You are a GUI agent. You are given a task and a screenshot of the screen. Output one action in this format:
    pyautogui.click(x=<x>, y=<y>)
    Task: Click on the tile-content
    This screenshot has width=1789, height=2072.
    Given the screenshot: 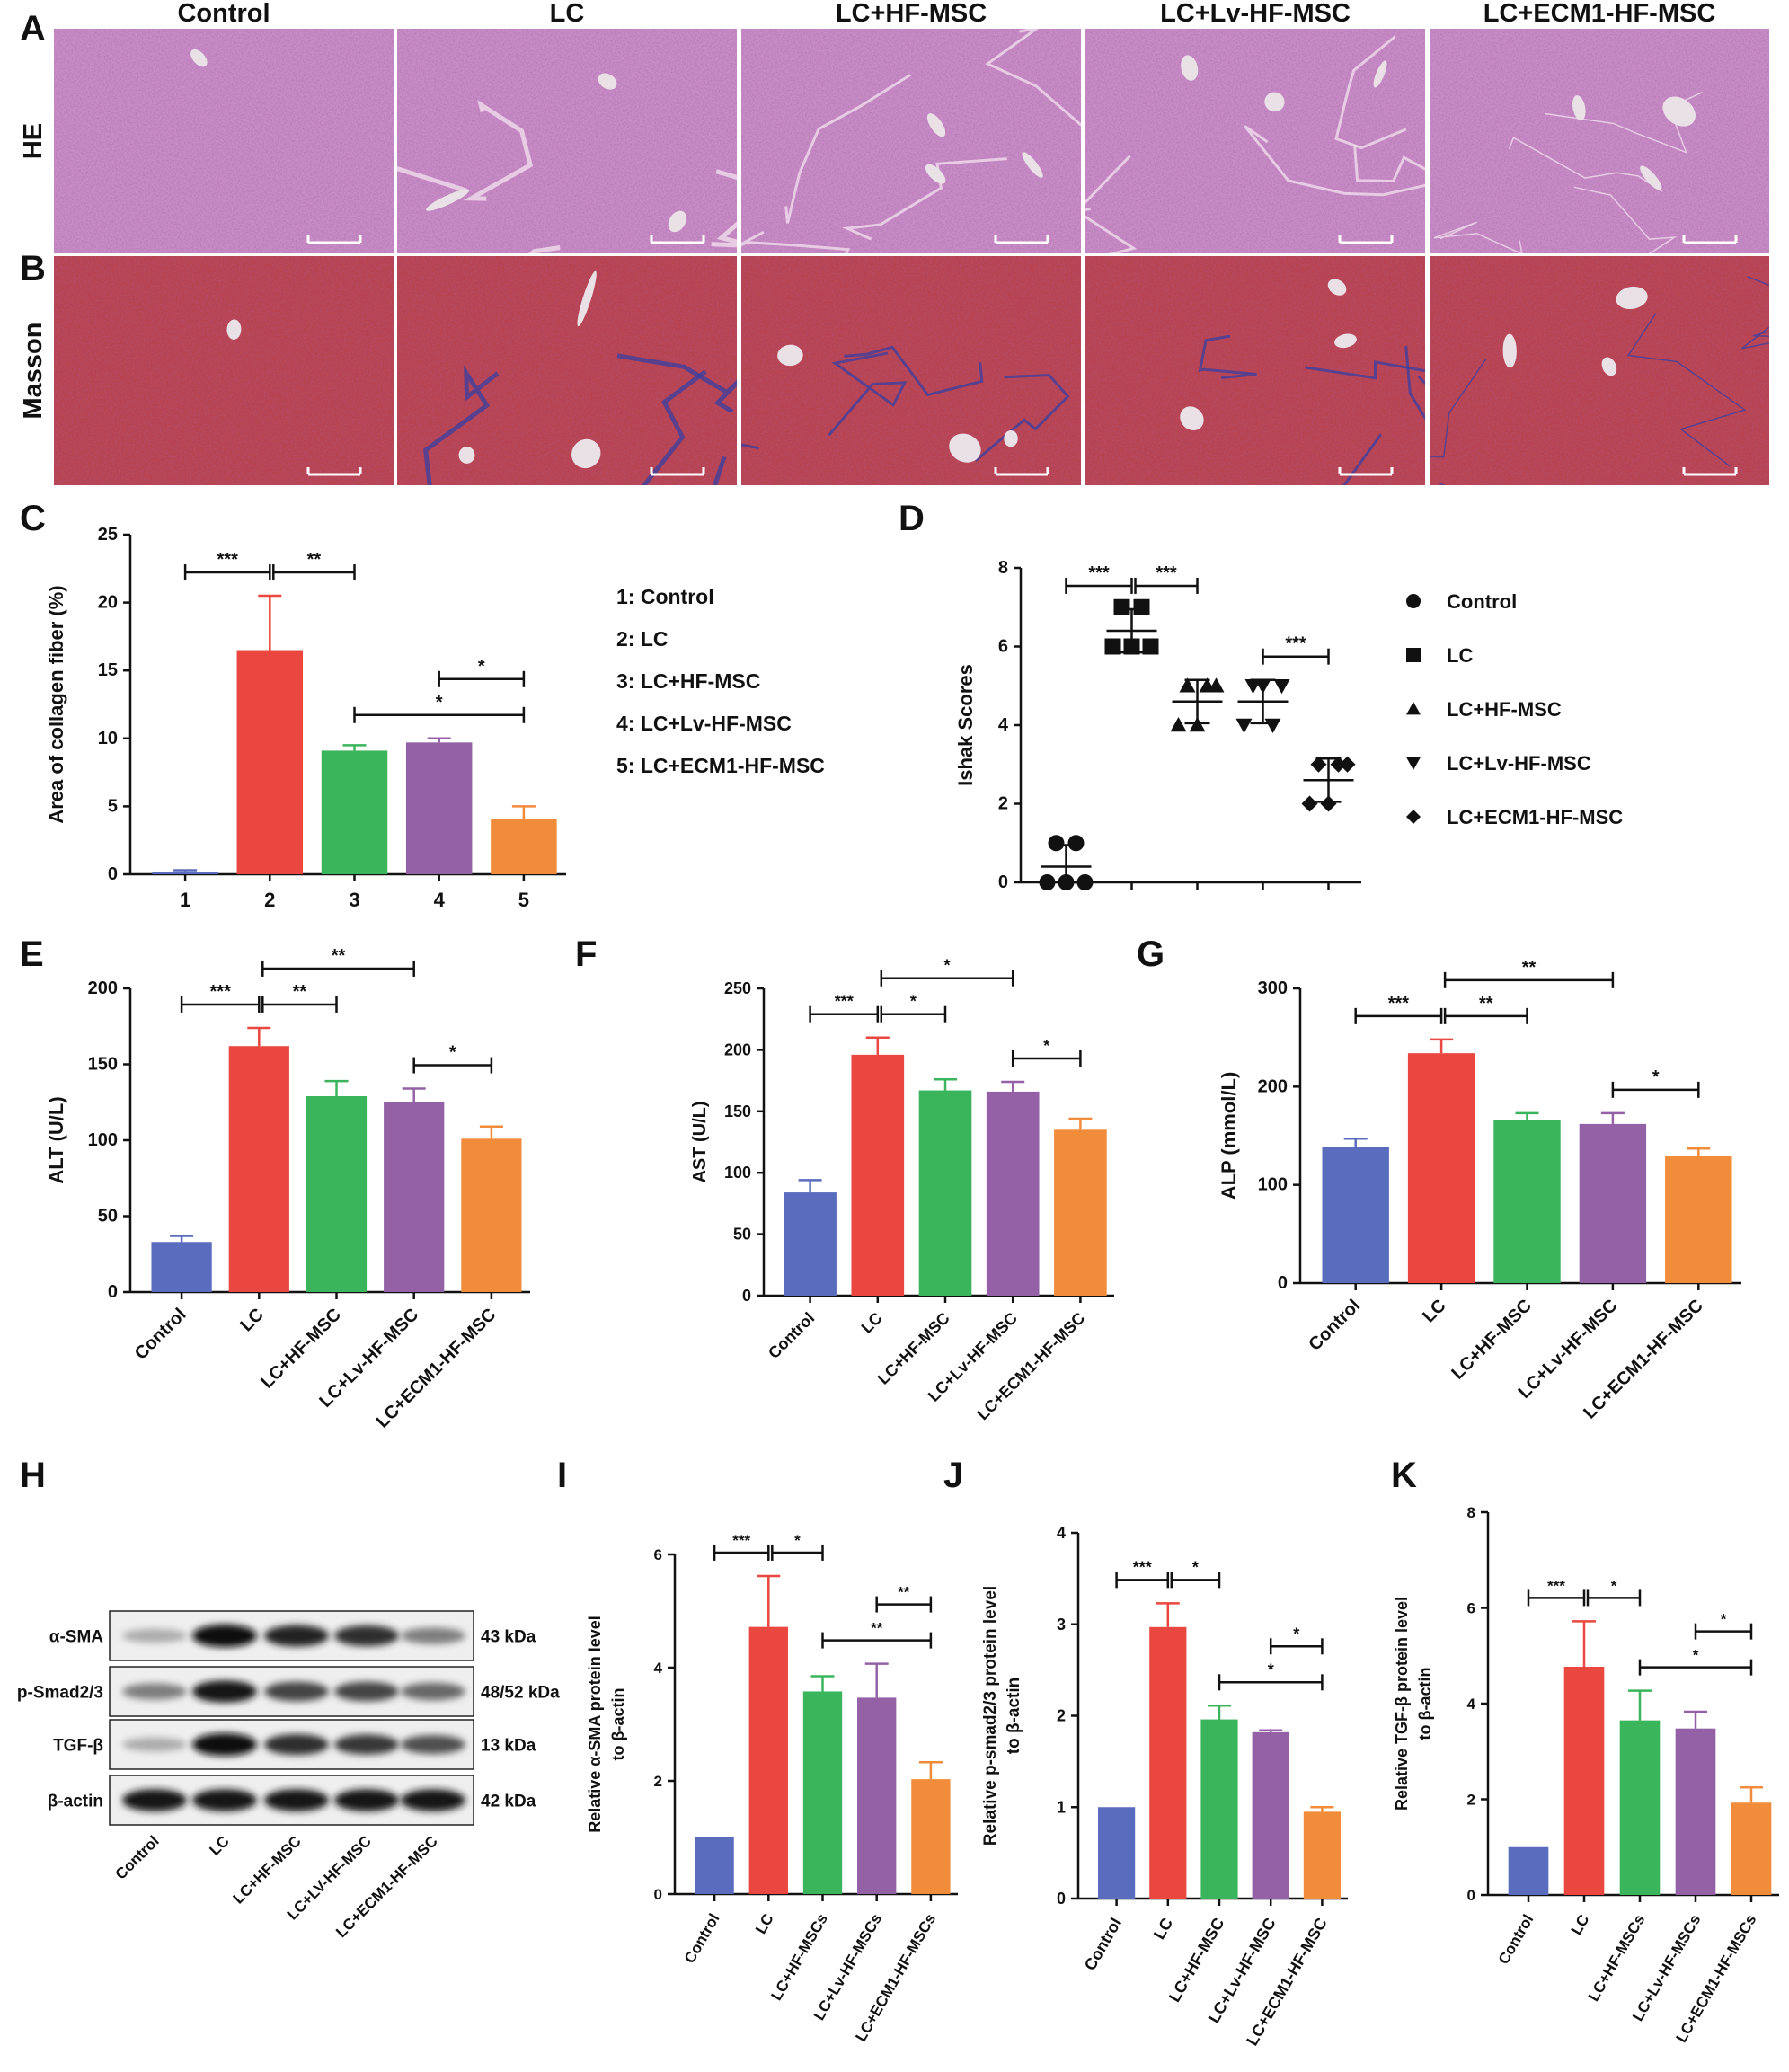 What is the action you would take?
    pyautogui.click(x=224, y=141)
    